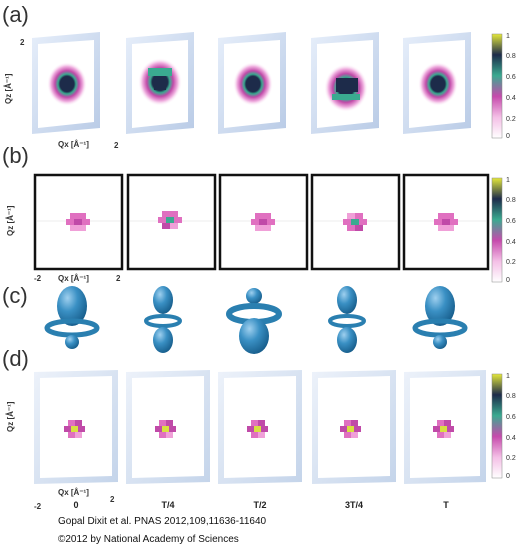 The image size is (523, 550). What do you see at coordinates (15, 14) in the screenshot?
I see `panel-label-a: (a)` at bounding box center [15, 14].